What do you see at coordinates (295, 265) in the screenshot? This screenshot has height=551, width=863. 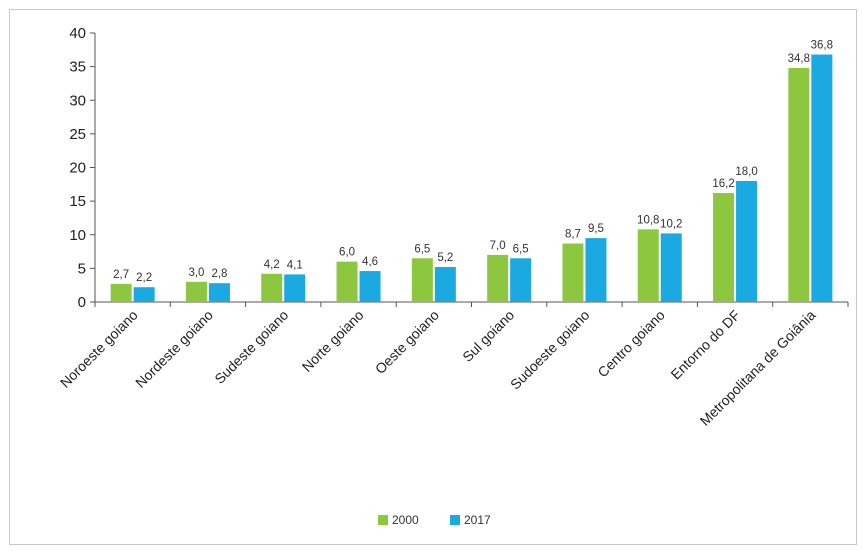 I see `data-label-2017-2: 4,1` at bounding box center [295, 265].